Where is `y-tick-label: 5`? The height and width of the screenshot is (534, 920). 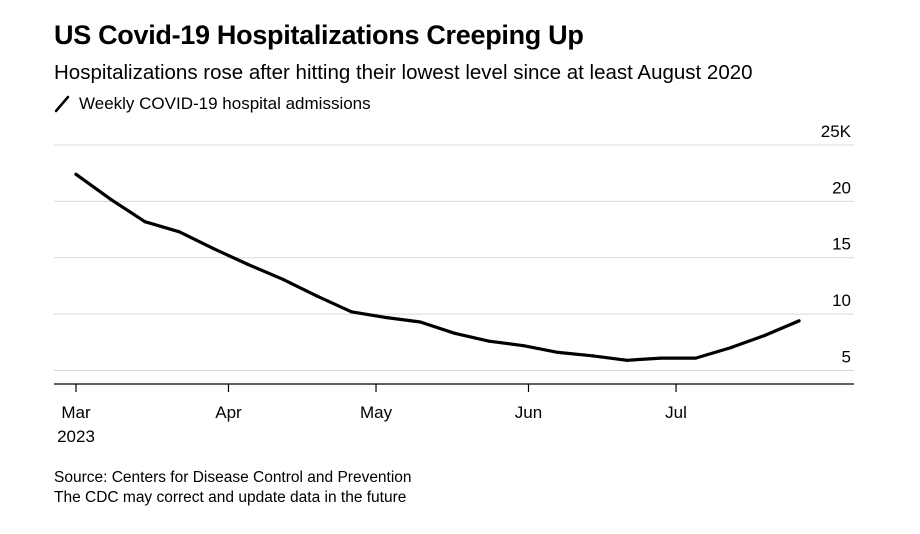 y-tick-label: 5 is located at coordinates (846, 356).